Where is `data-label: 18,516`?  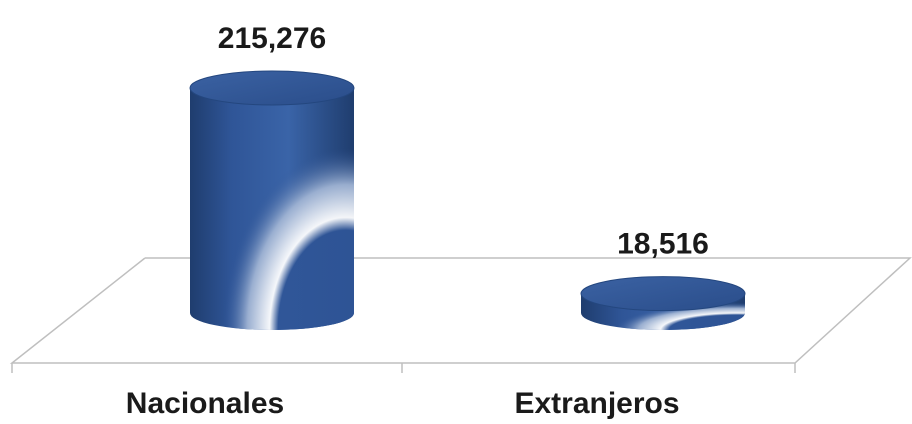 data-label: 18,516 is located at coordinates (663, 244).